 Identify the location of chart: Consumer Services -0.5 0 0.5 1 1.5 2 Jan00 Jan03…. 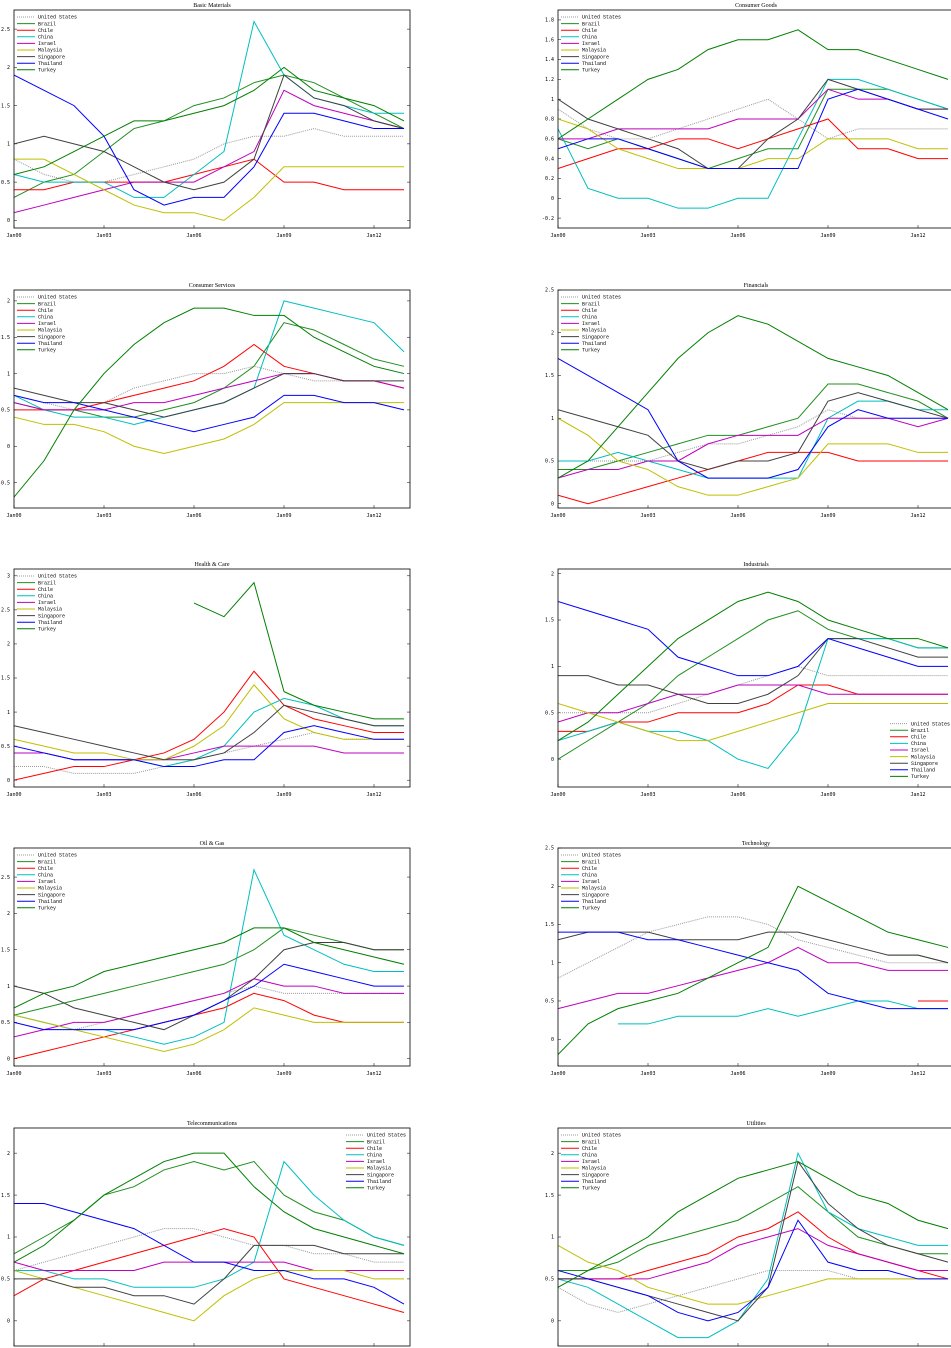
(205, 401).